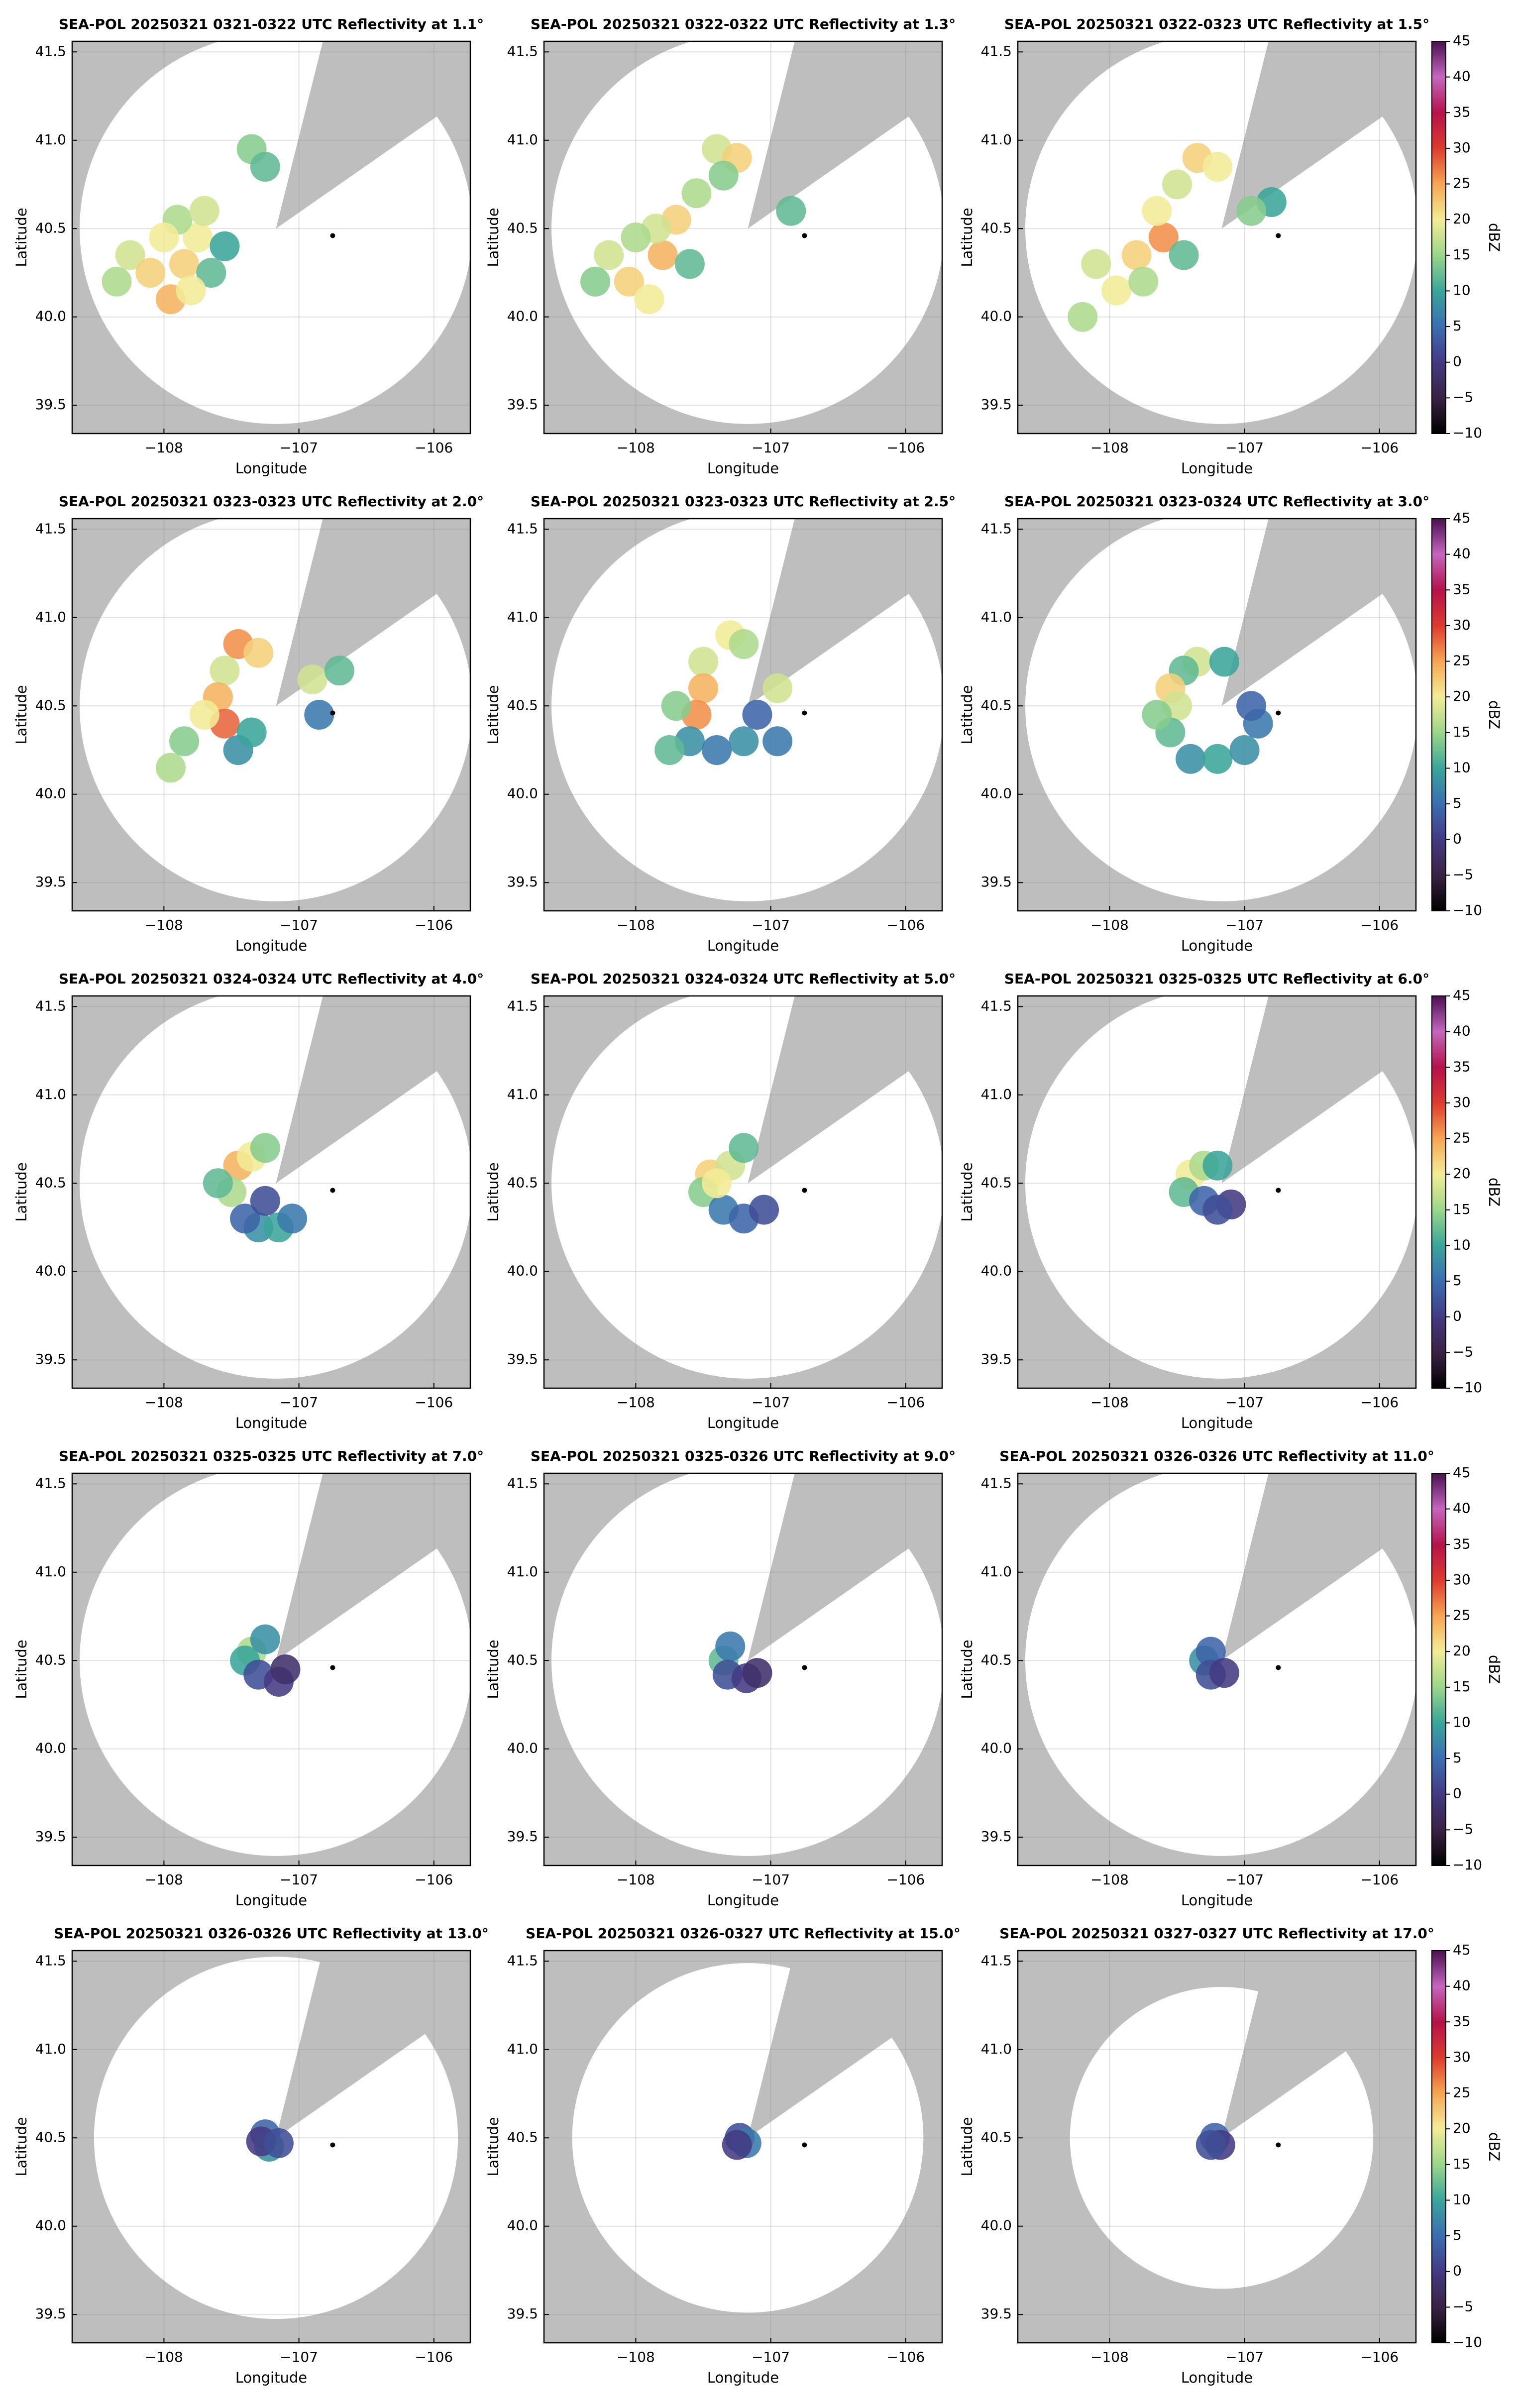 Image resolution: width=1517 pixels, height=2408 pixels. Describe the element at coordinates (805, 2145) in the screenshot. I see `radar-site` at that location.